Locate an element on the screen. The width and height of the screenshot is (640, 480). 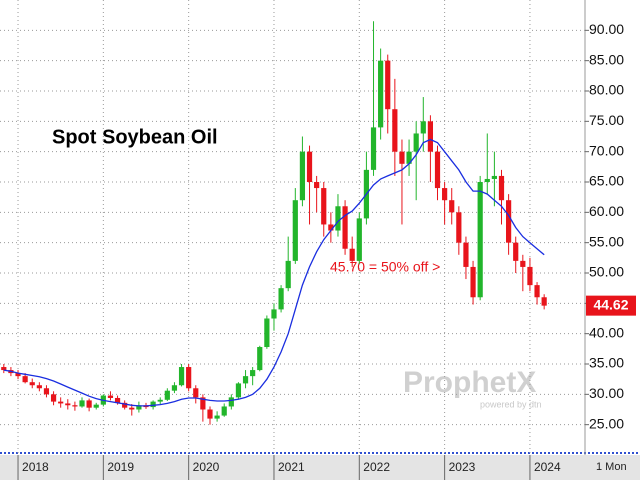
annotation: 45.70 = 50% off > is located at coordinates (385, 267).